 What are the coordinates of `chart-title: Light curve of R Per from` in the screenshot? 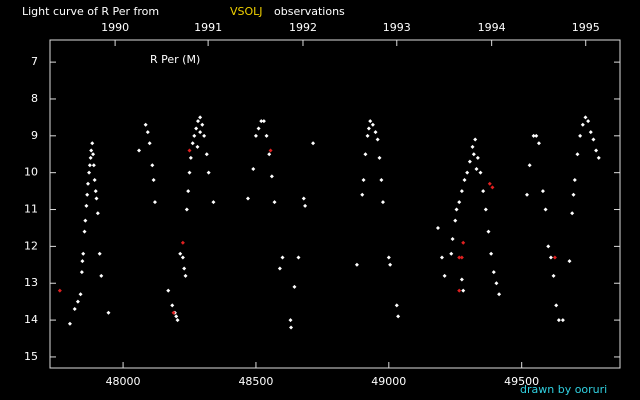 It's located at (90, 11).